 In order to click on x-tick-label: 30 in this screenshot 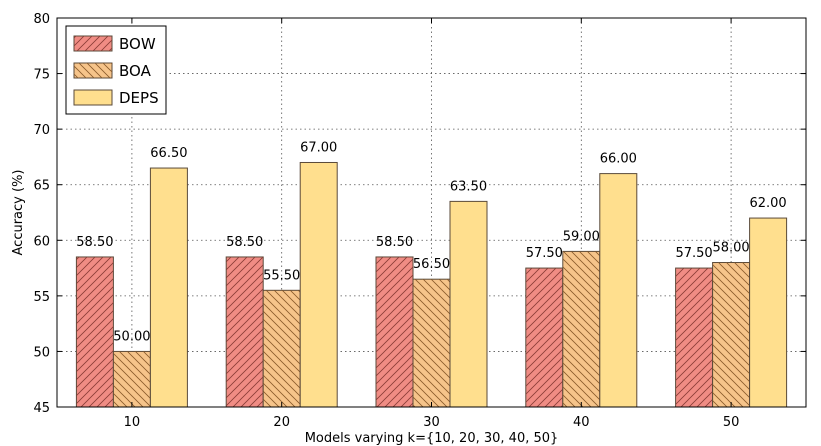, I will do `click(431, 422)`.